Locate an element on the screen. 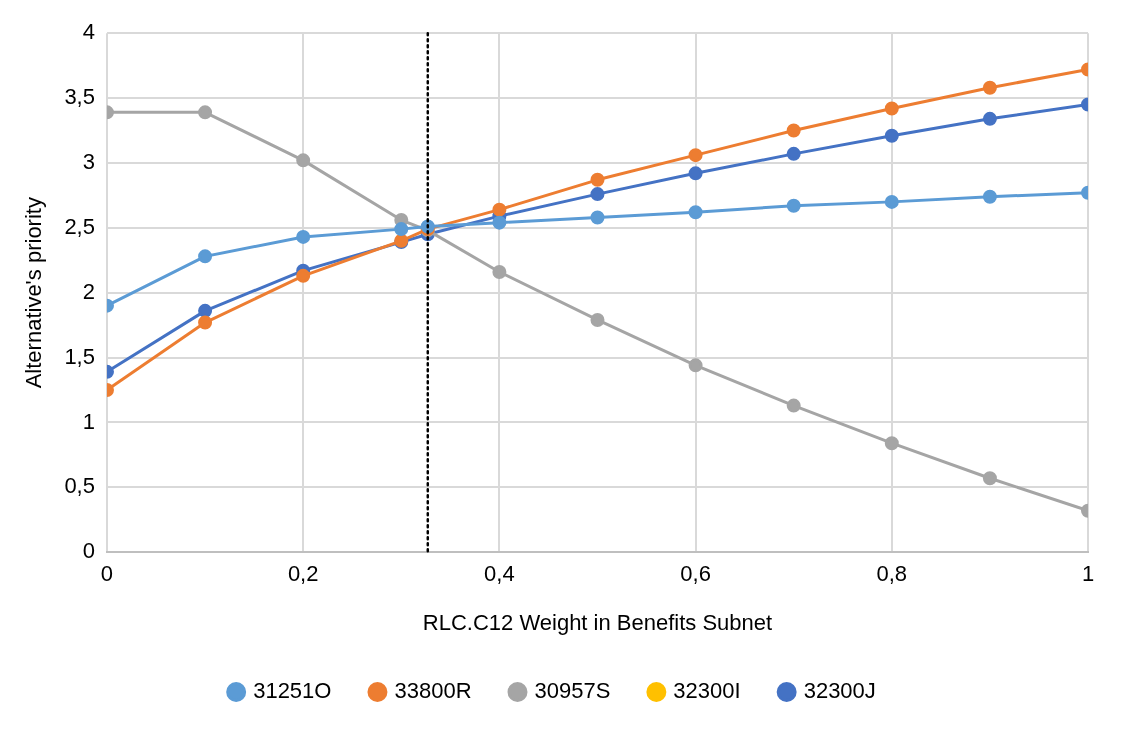 The width and height of the screenshot is (1132, 733). x-tick-label: 1 is located at coordinates (1088, 574).